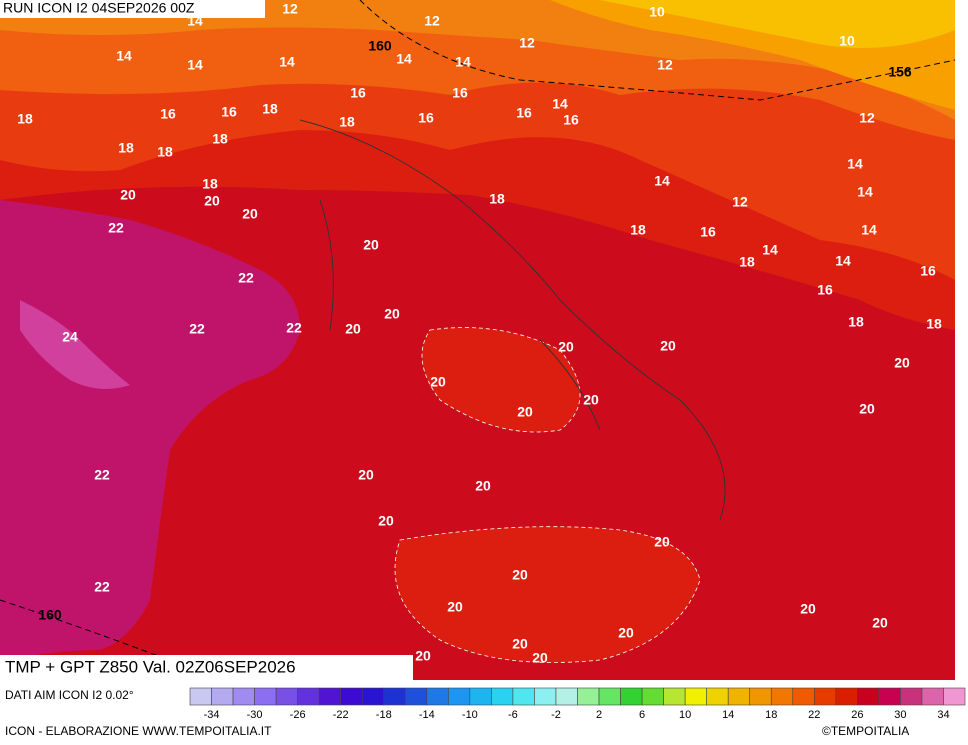 The width and height of the screenshot is (968, 745). Describe the element at coordinates (513, 715) in the screenshot. I see `scale-label: -6` at that location.